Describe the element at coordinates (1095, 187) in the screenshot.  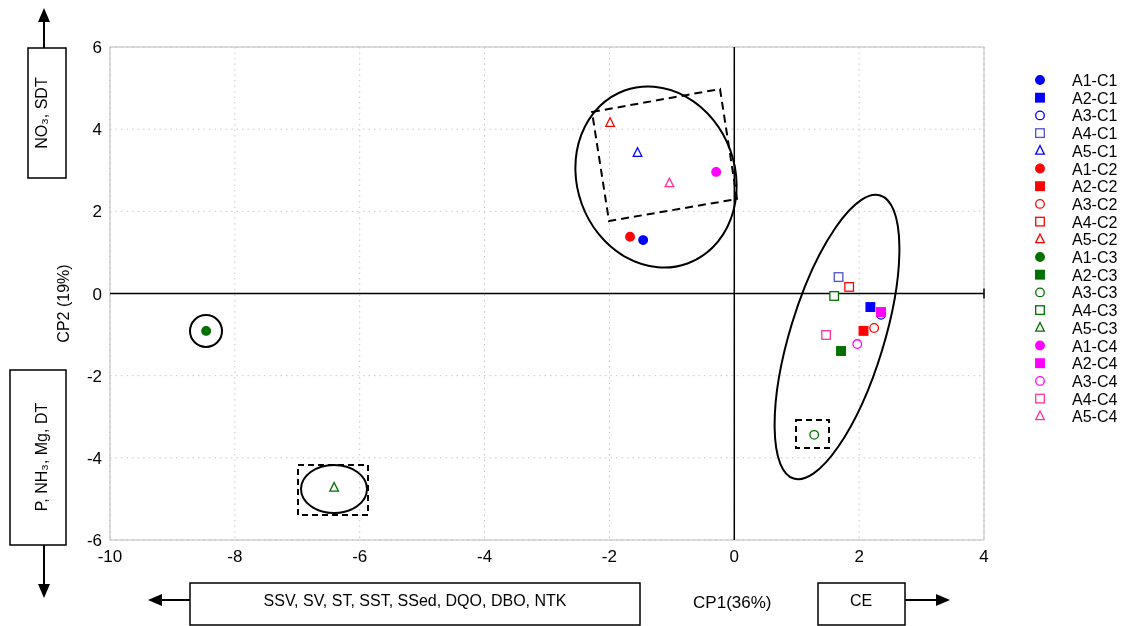
I see `legend-label: A2-C2` at that location.